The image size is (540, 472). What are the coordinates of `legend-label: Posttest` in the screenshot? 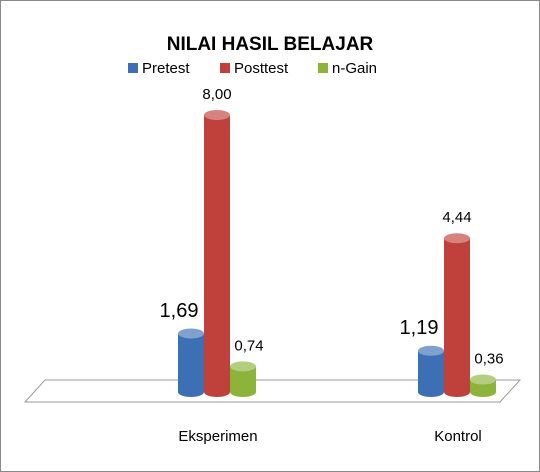 It's located at (261, 68).